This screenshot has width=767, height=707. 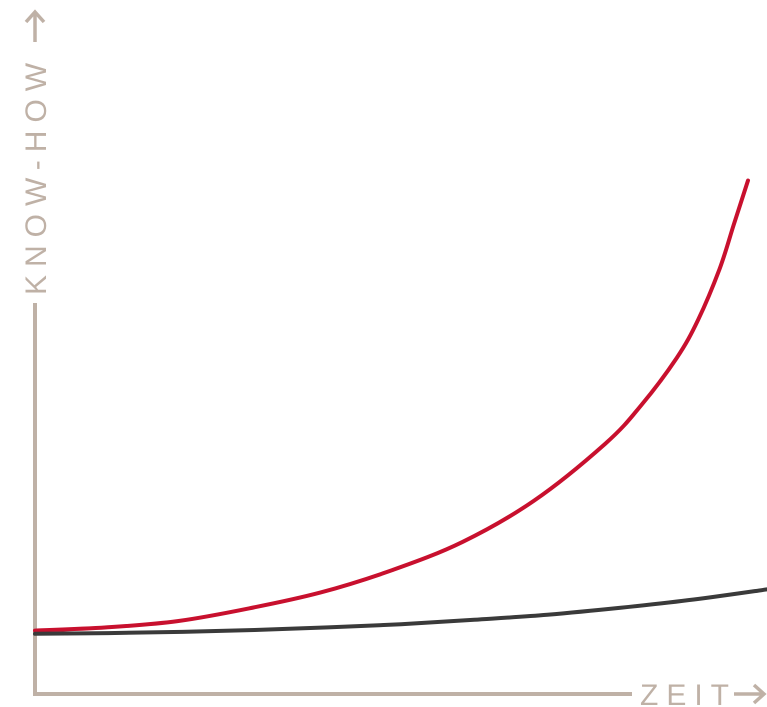 What do you see at coordinates (36, 175) in the screenshot?
I see `y-axis-label: KNOW-HOW` at bounding box center [36, 175].